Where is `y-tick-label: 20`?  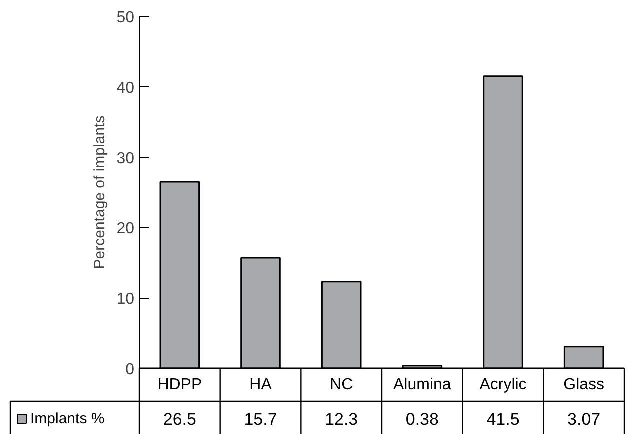
y-tick-label: 20 is located at coordinates (125, 229).